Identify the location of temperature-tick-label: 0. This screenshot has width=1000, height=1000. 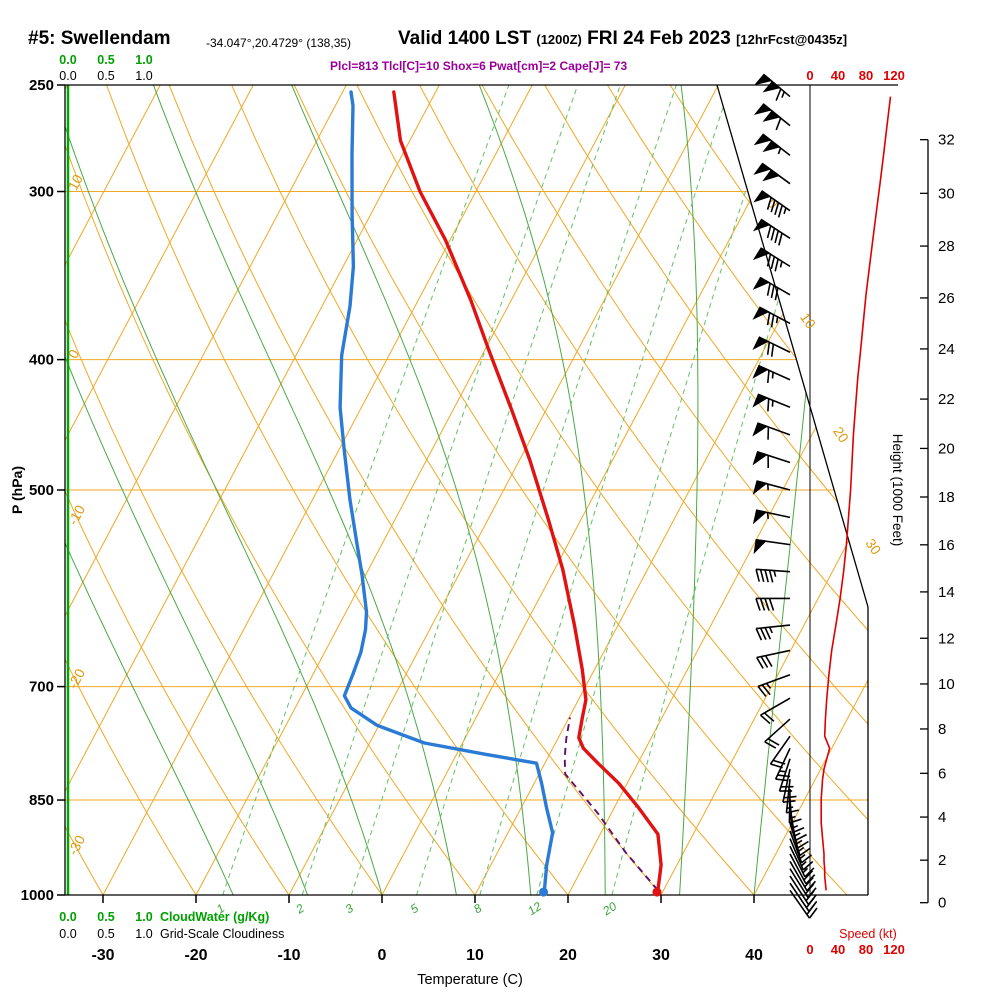
(382, 955).